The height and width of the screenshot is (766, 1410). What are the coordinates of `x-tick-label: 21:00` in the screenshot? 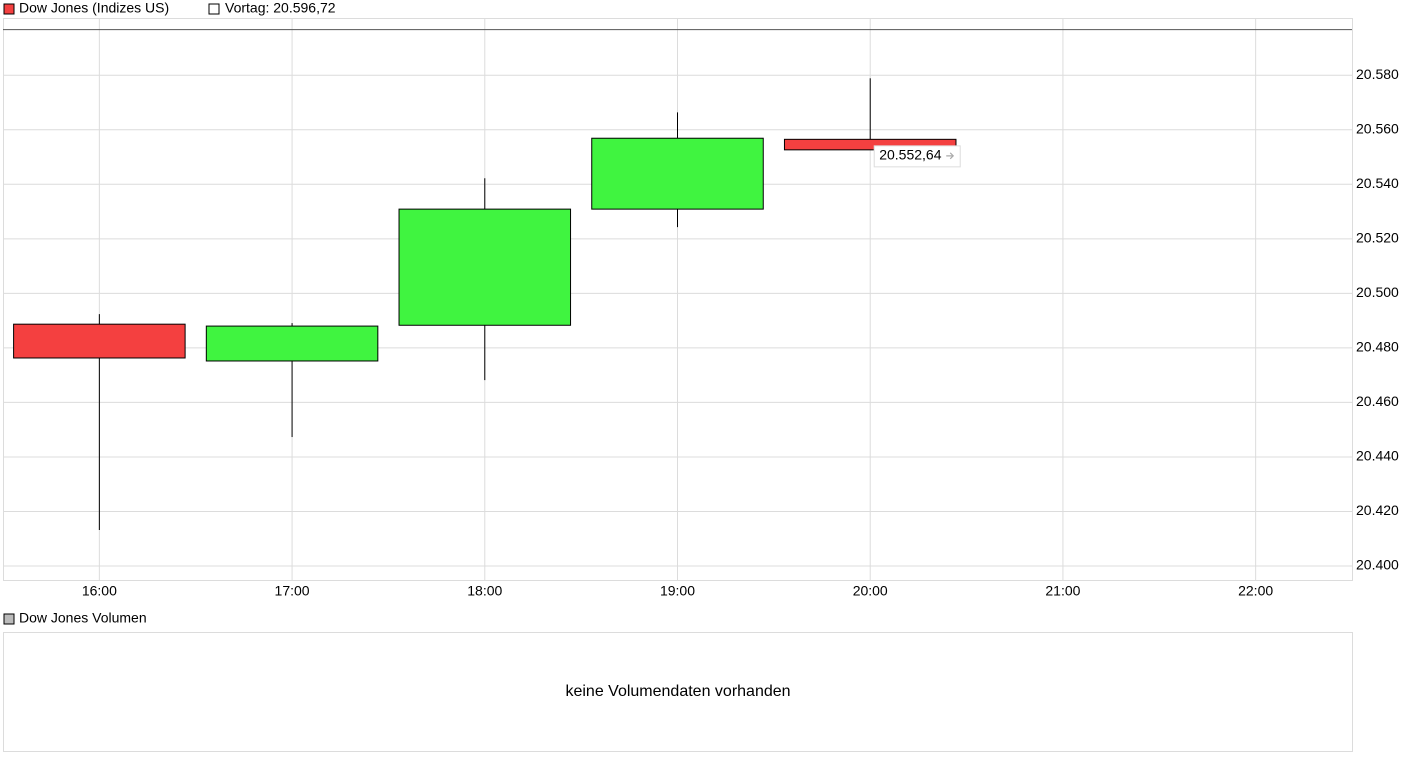 It's located at (1062, 591).